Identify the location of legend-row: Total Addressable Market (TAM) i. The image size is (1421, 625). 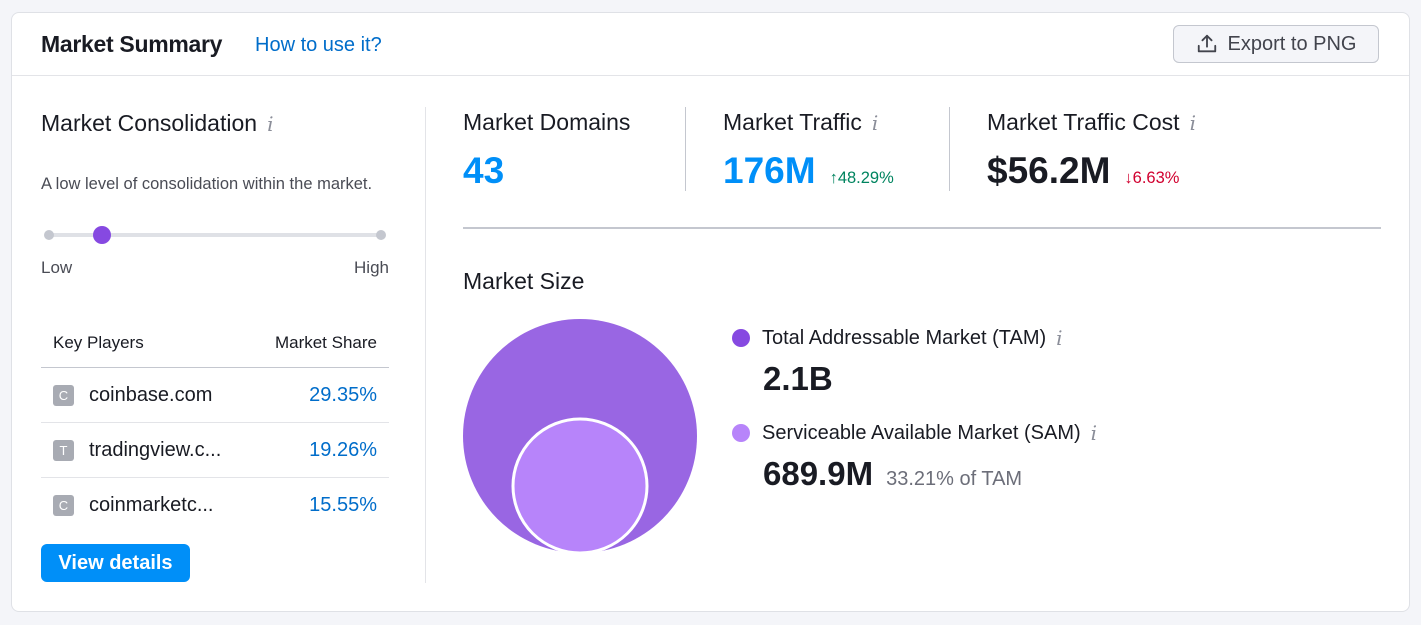
(897, 338).